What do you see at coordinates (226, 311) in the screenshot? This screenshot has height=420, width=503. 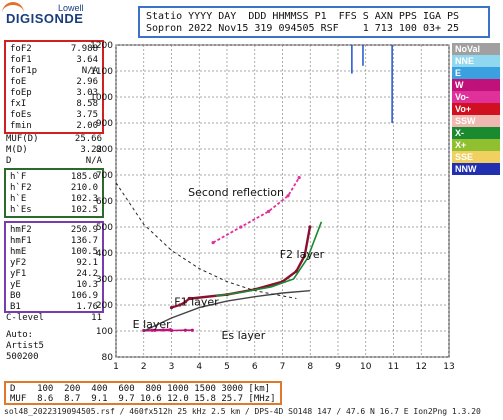 I see `electron-density-profile` at bounding box center [226, 311].